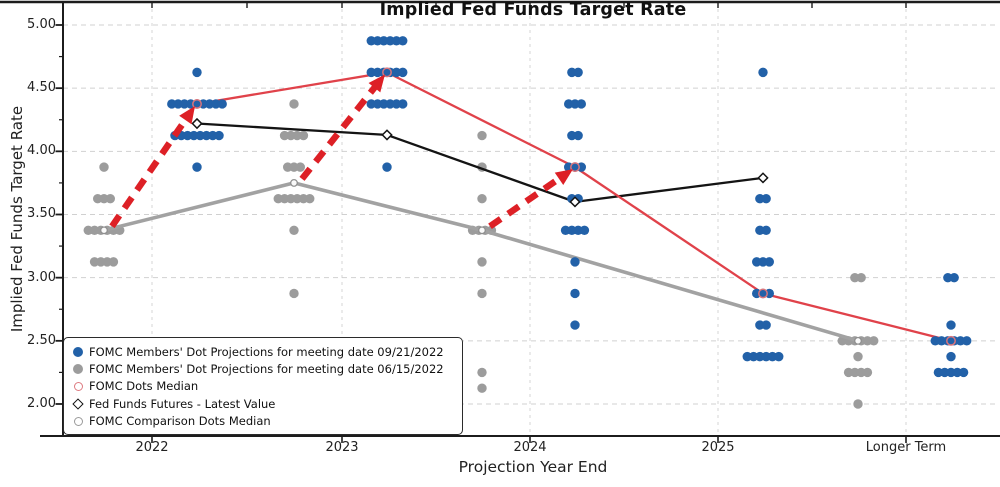  What do you see at coordinates (182, 403) in the screenshot?
I see `legend-label: Fed Funds Futures - Latest Value` at bounding box center [182, 403].